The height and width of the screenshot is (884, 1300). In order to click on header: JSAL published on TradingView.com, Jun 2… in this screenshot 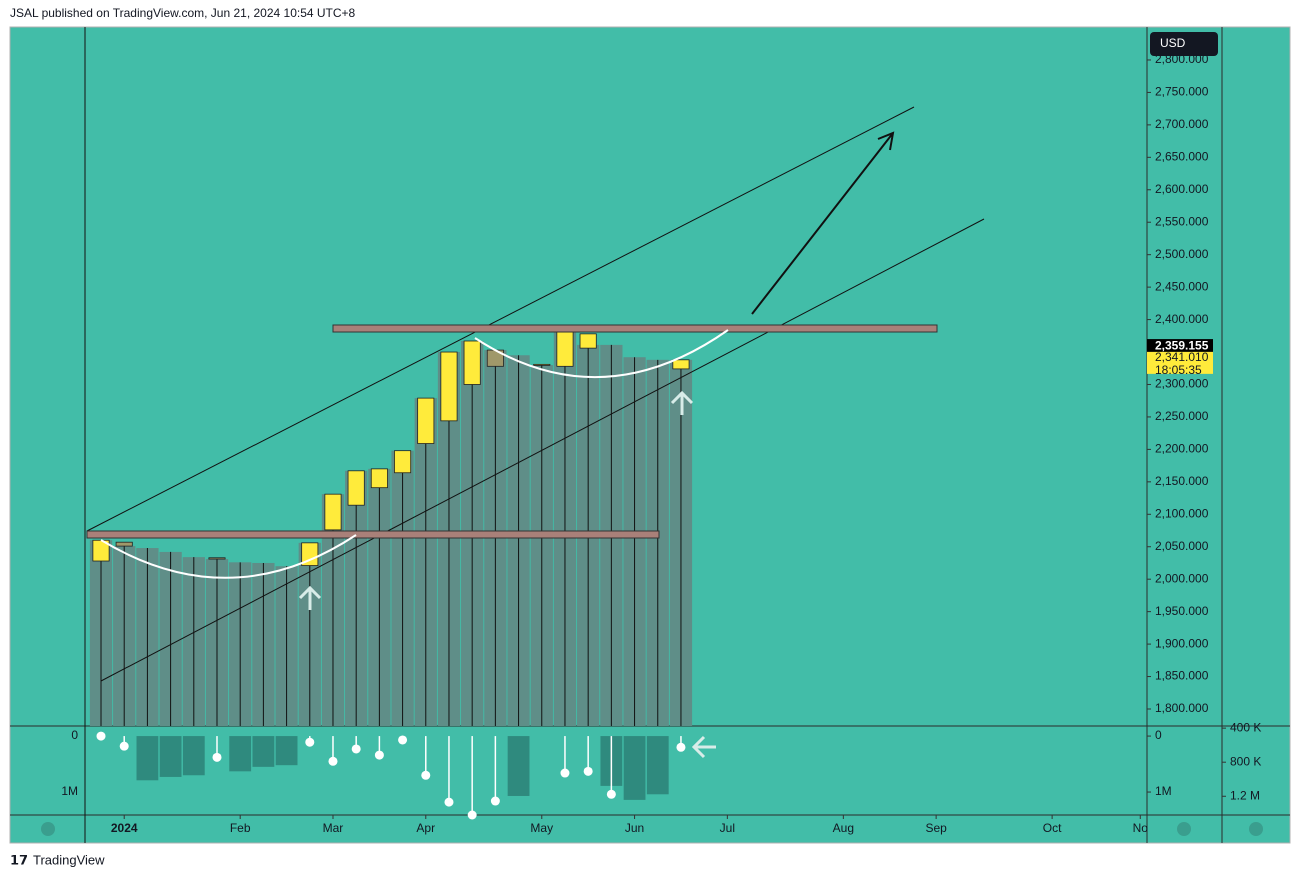, I will do `click(183, 13)`.